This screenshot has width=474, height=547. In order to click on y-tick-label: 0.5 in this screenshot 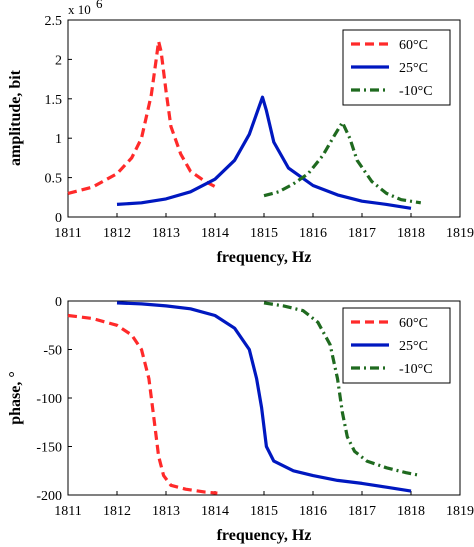, I will do `click(54, 179)`.